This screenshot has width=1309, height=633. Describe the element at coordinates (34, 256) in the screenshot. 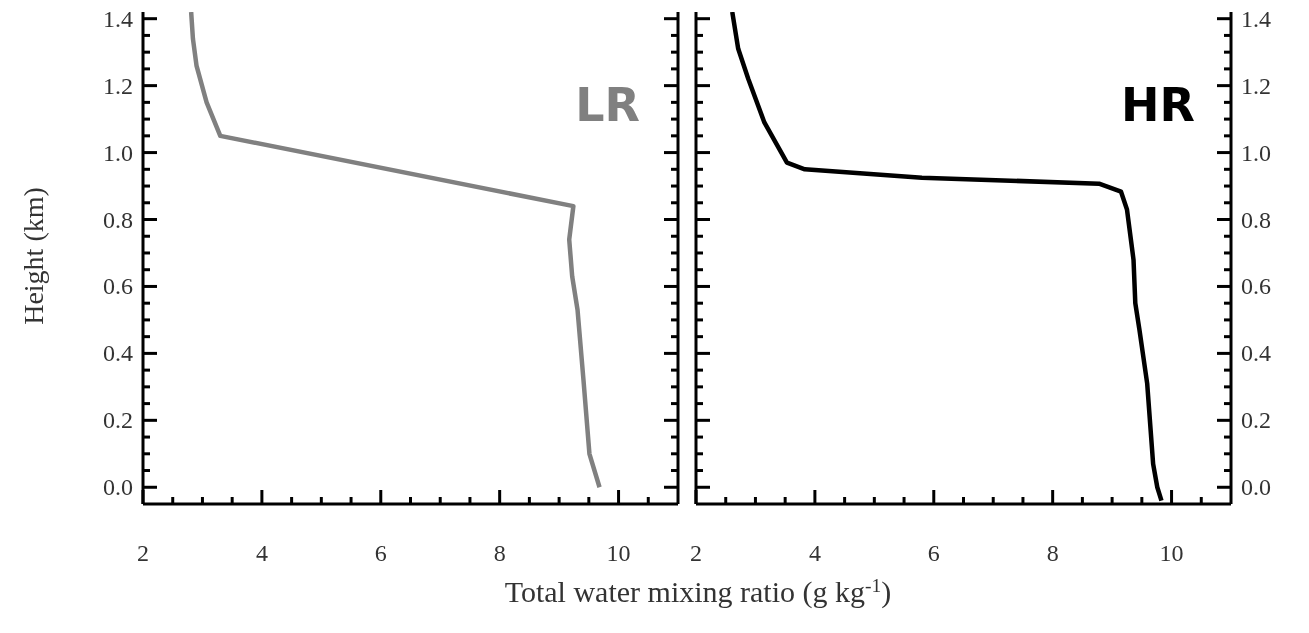

I see `y-axis-title: Height (km)` at that location.